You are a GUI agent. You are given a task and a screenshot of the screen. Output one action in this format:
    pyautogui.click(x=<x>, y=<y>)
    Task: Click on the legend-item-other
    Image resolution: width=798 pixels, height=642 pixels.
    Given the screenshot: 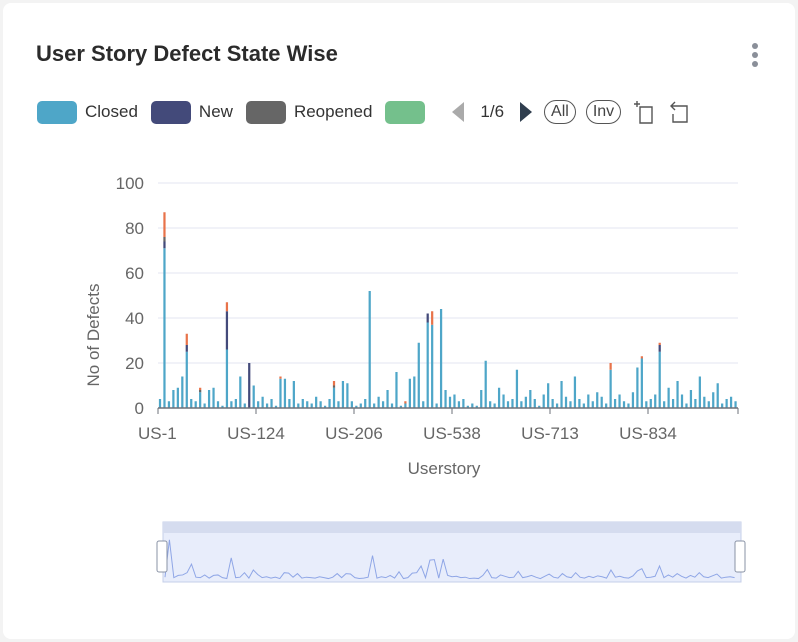 What is the action you would take?
    pyautogui.click(x=409, y=112)
    